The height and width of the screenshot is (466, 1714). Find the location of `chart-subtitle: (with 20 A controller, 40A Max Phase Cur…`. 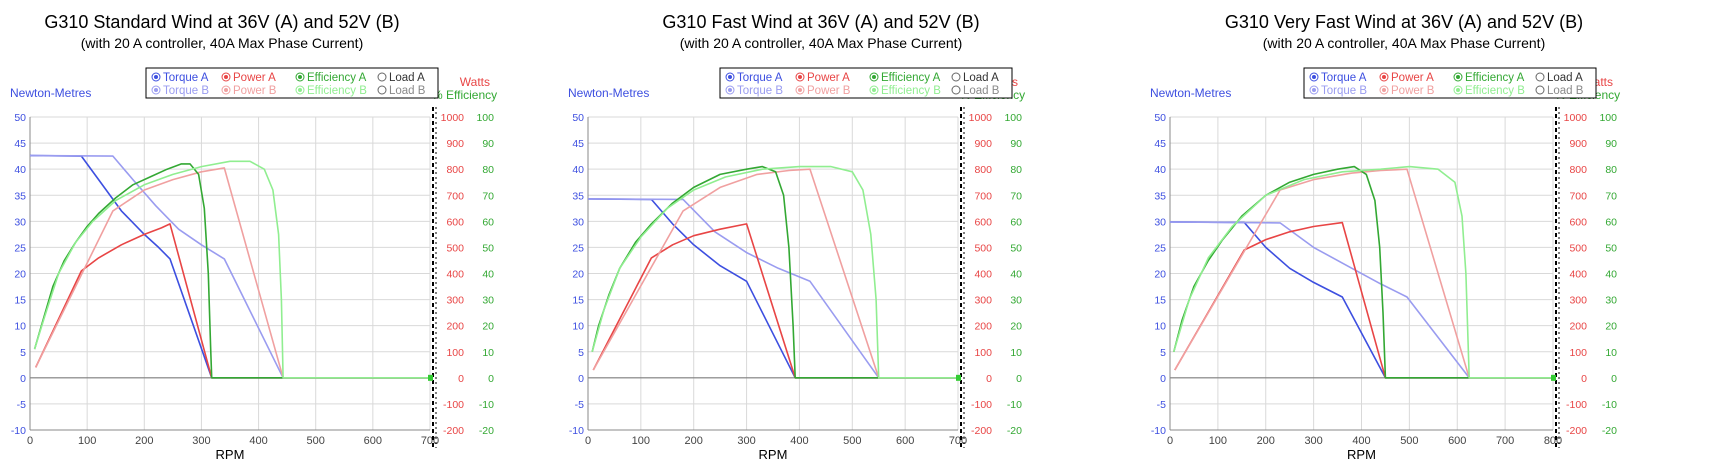

chart-subtitle: (with 20 A controller, 40A Max Phase Cur… is located at coordinates (821, 43).